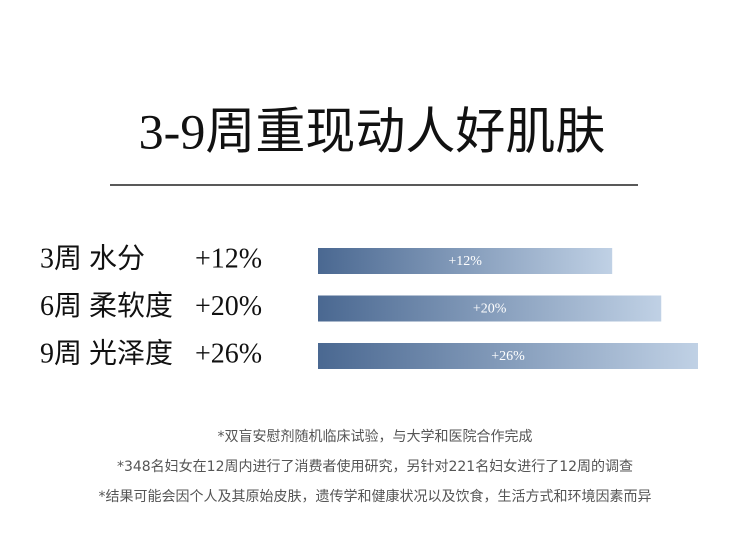 The width and height of the screenshot is (750, 553). Describe the element at coordinates (375, 436) in the screenshot. I see `footnote: *双盲安慰剂随机临床试验，与大学和医院合作完成` at that location.